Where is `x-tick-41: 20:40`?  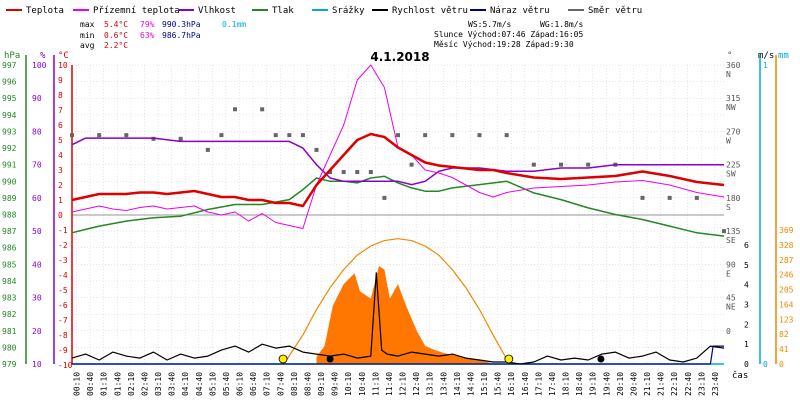 x-tick-41: 20:40 is located at coordinates (633, 384).